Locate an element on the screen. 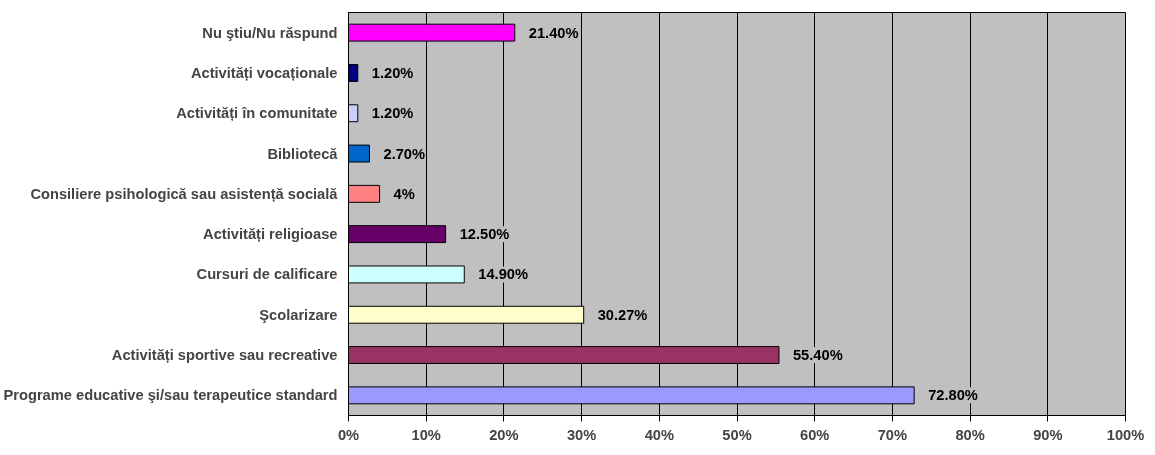 The width and height of the screenshot is (1155, 455). x-tick-label: 0% is located at coordinates (348, 434).